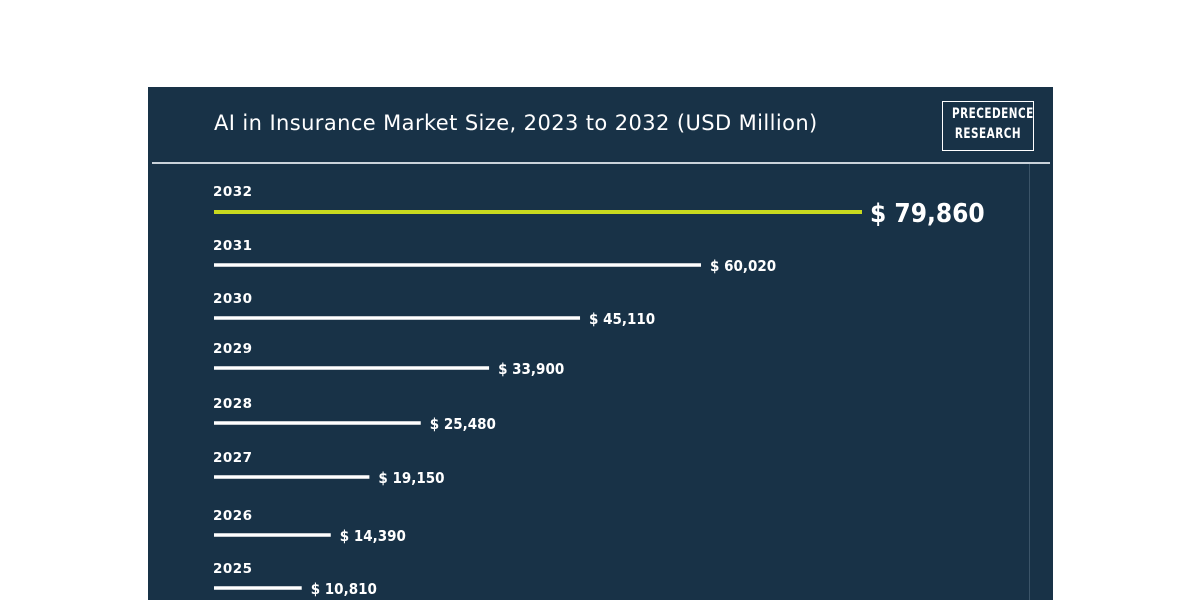 The image size is (1200, 600). Describe the element at coordinates (272, 535) in the screenshot. I see `bar-2026` at that location.